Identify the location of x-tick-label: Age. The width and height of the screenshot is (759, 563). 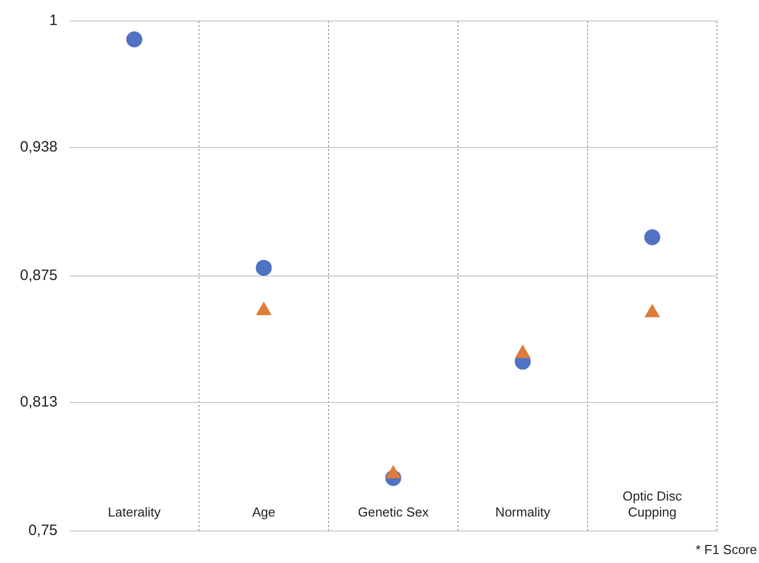
(264, 512).